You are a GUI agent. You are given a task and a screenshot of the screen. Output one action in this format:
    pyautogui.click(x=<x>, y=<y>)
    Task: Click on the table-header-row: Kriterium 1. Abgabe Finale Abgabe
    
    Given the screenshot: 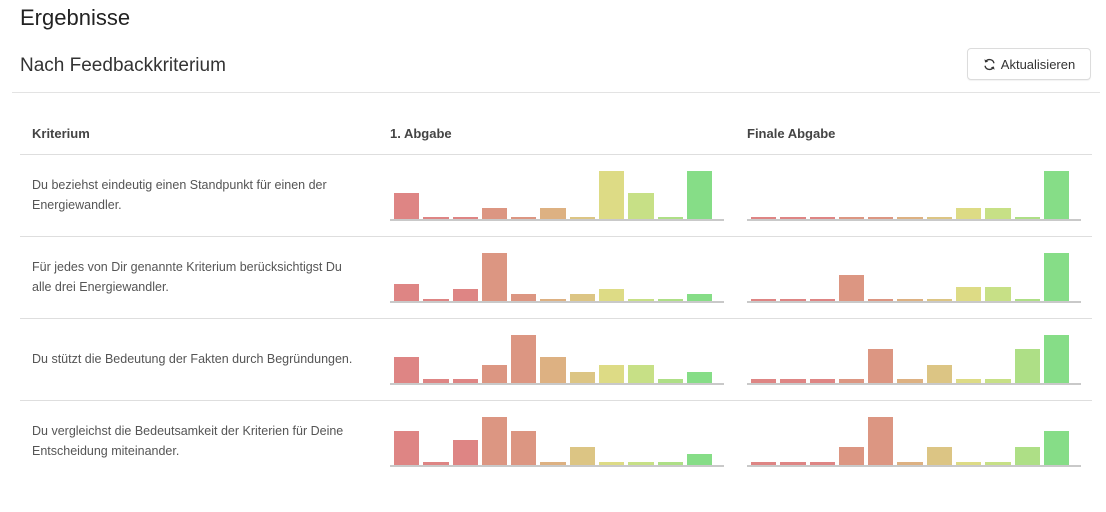 What is the action you would take?
    pyautogui.click(x=556, y=134)
    